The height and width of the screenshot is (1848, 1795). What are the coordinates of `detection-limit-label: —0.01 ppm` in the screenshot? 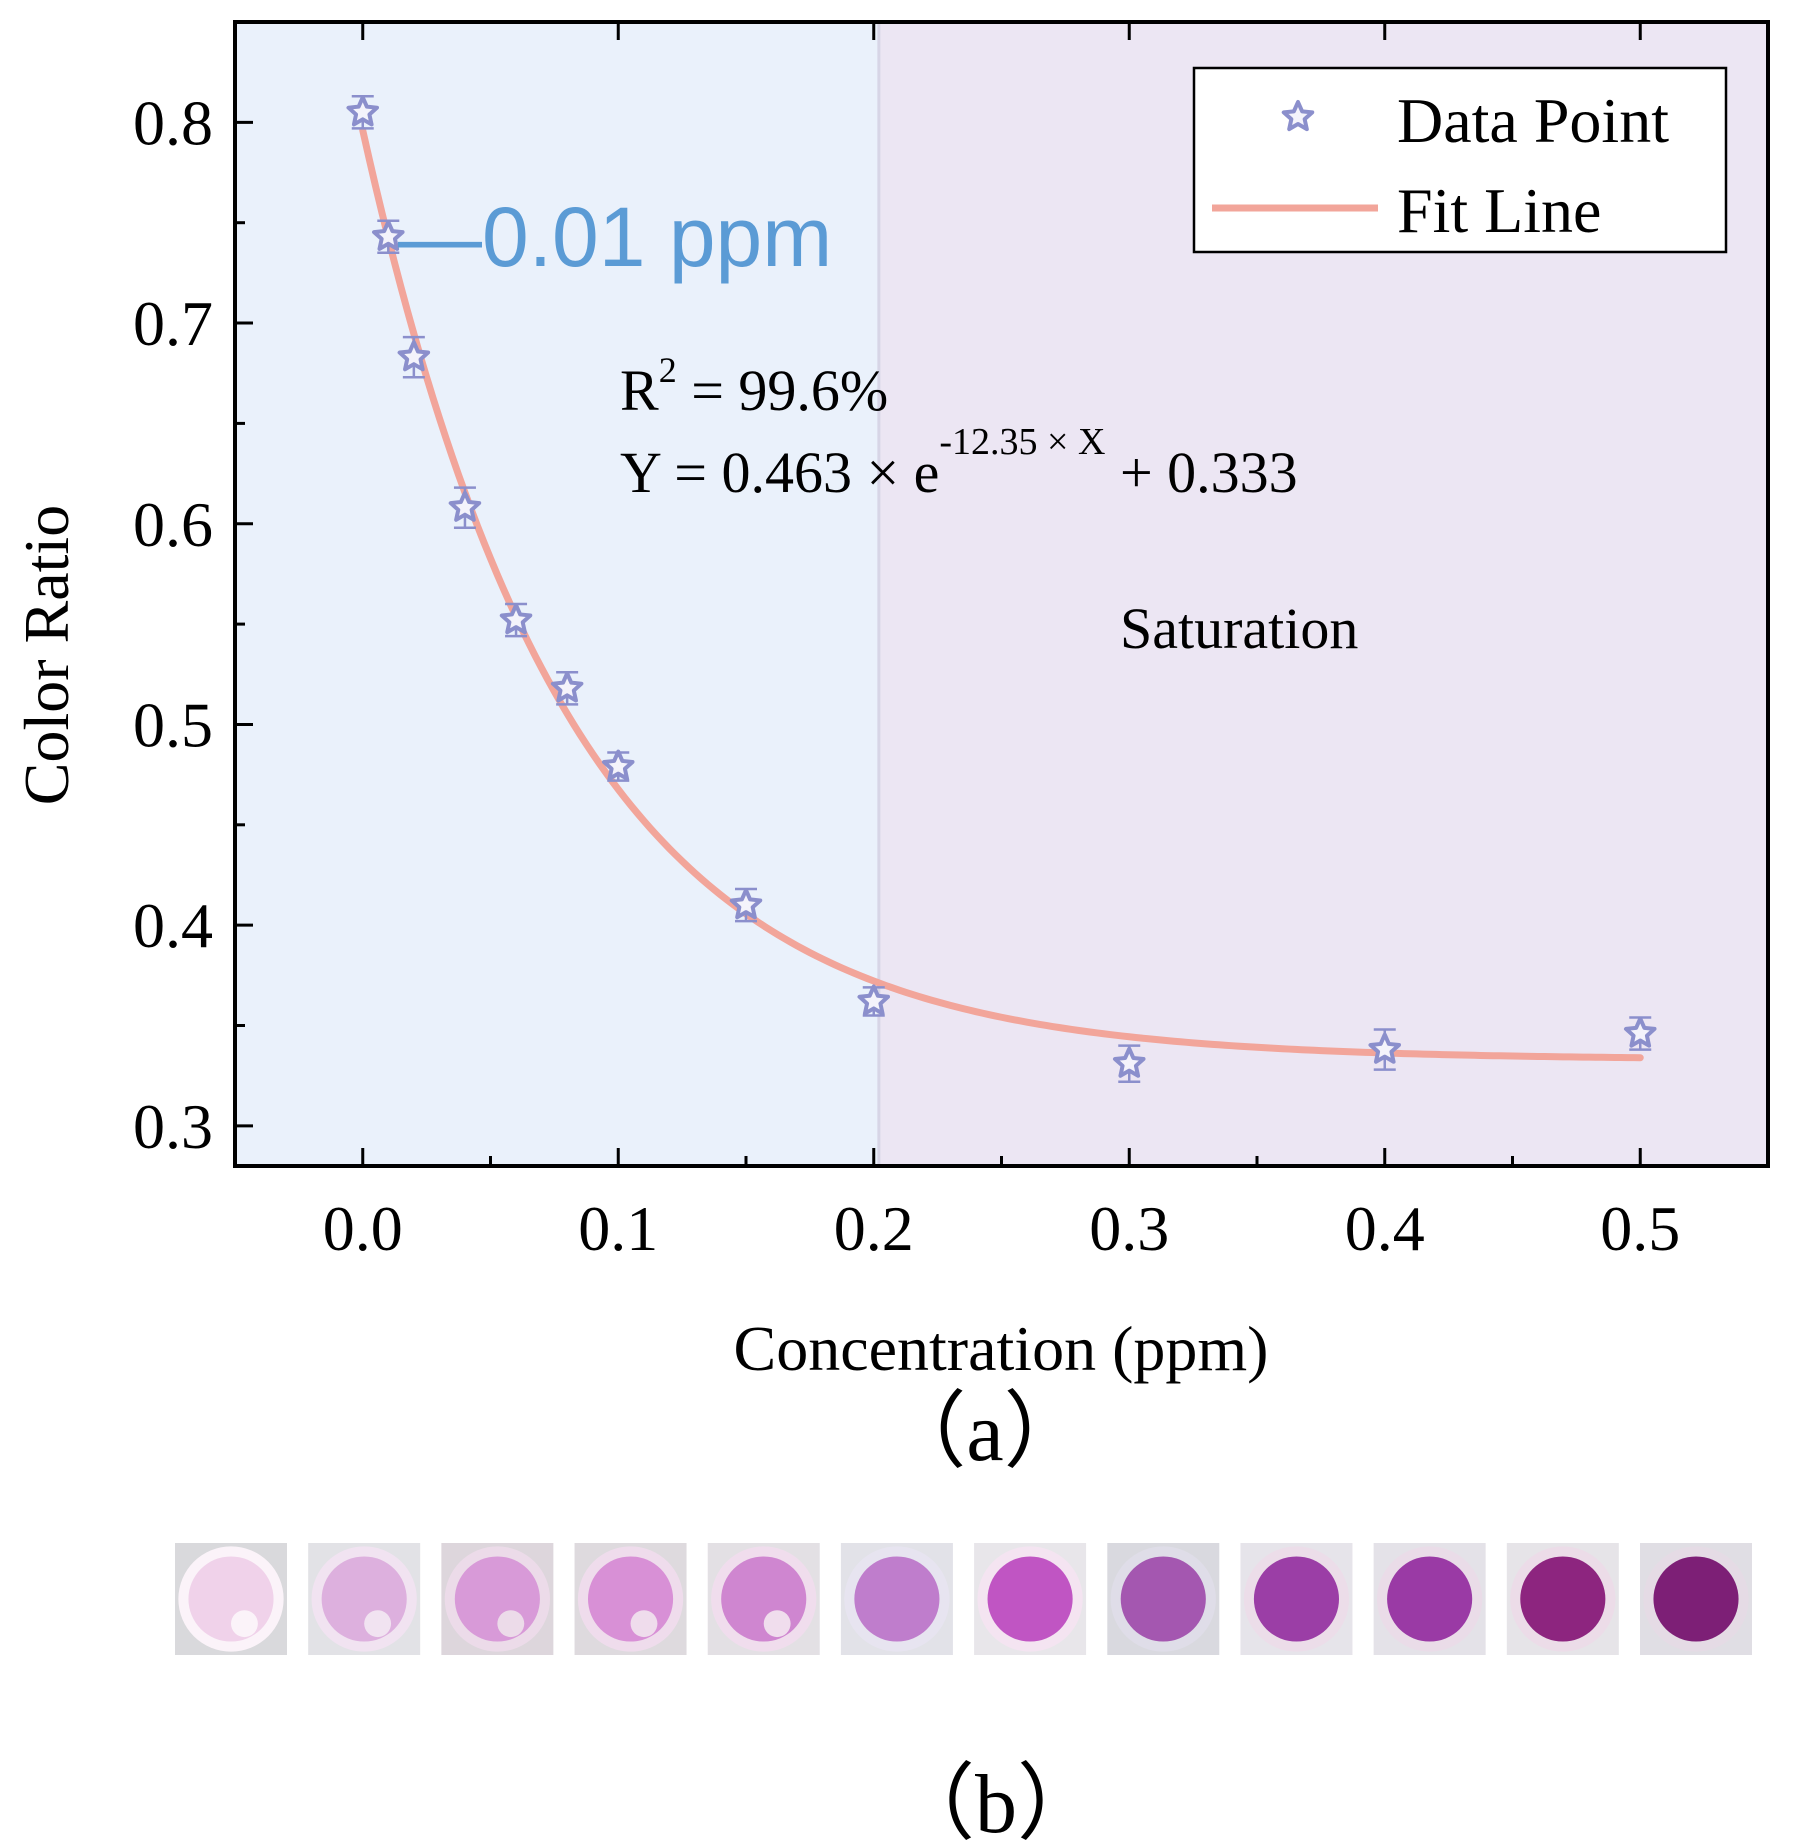 It's located at (615, 237).